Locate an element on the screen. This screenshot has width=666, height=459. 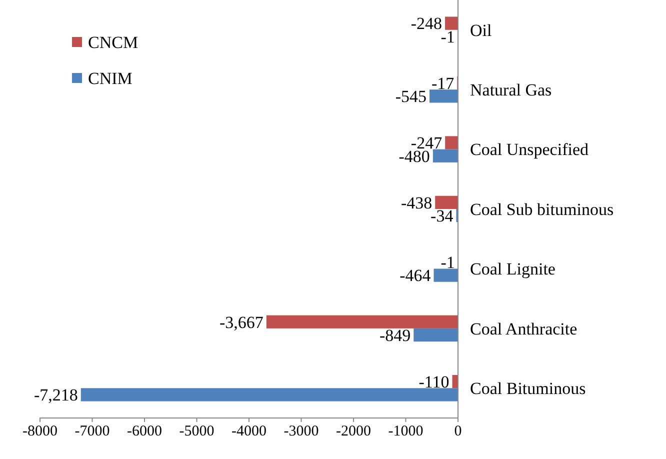
x-tick-label: -2000 is located at coordinates (353, 432).